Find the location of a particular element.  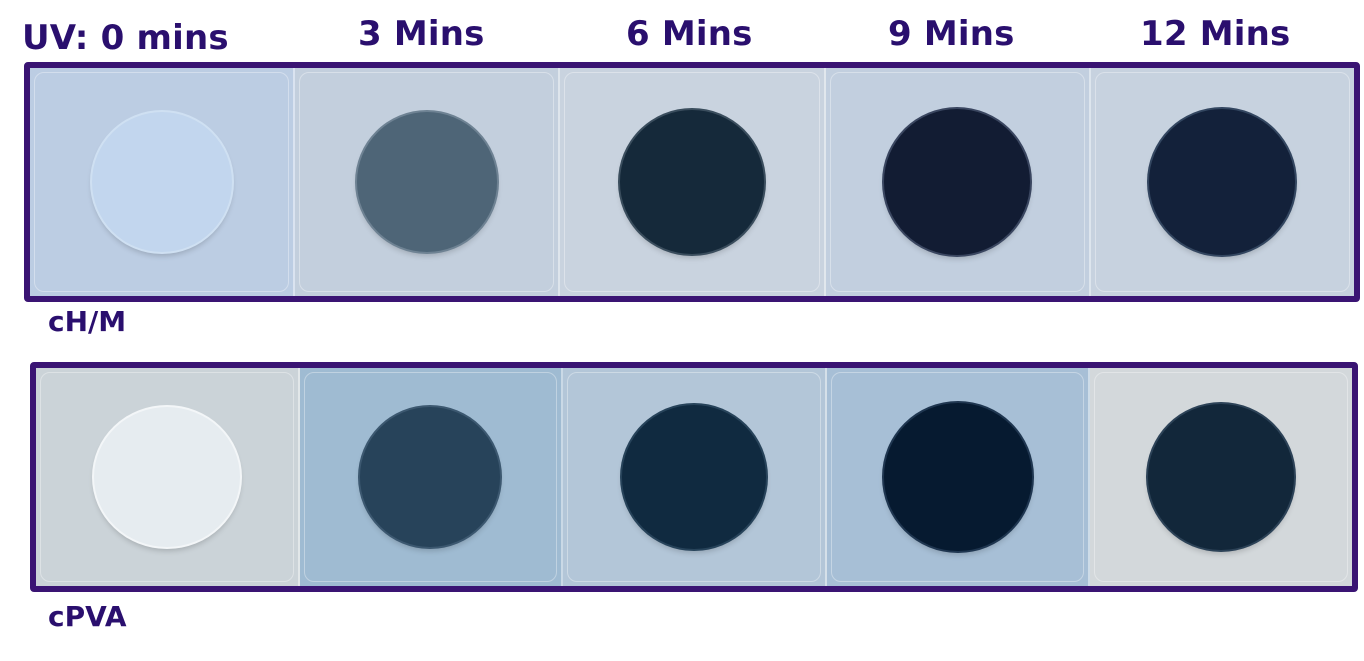

row-label-cpva: cPVA is located at coordinates (87, 616).